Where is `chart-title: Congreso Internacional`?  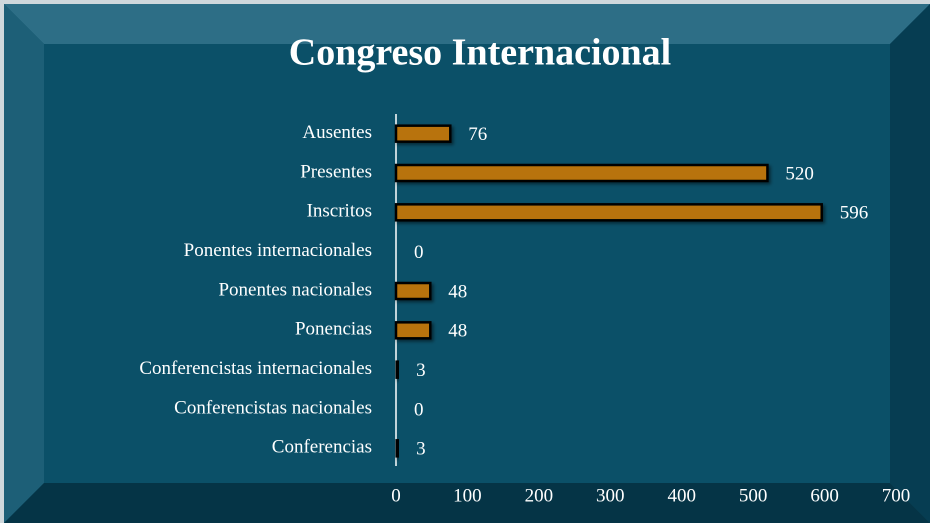
chart-title: Congreso Internacional is located at coordinates (480, 53).